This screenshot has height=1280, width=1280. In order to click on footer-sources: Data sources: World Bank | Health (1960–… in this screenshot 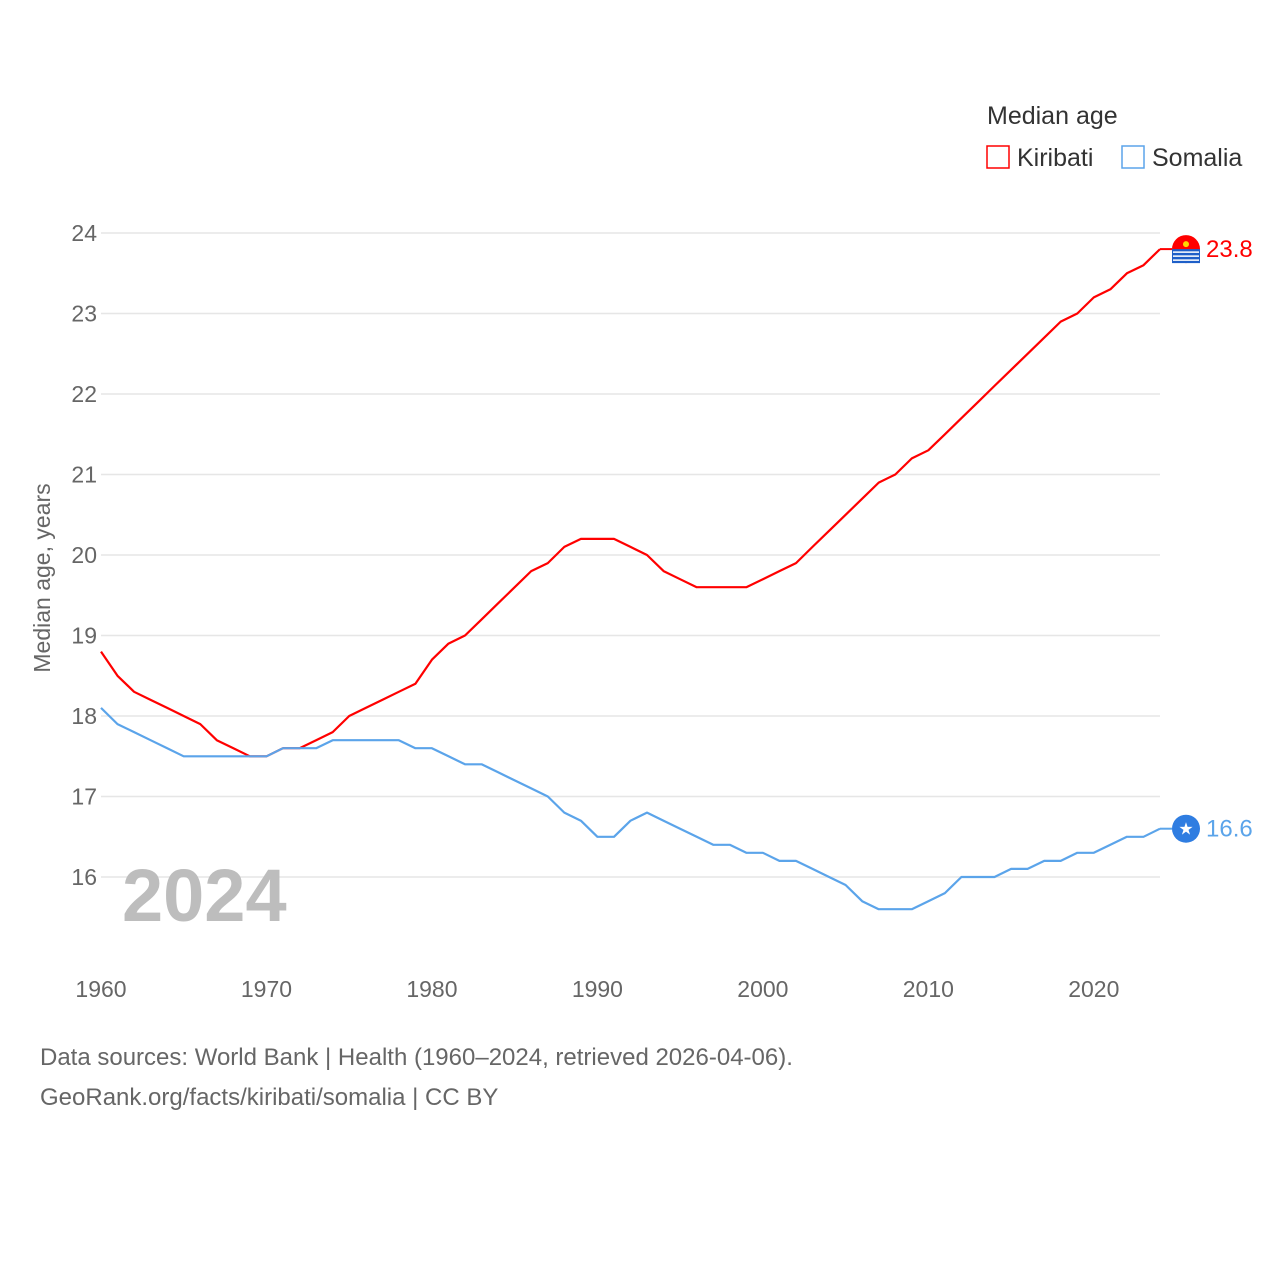, I will do `click(416, 1057)`.